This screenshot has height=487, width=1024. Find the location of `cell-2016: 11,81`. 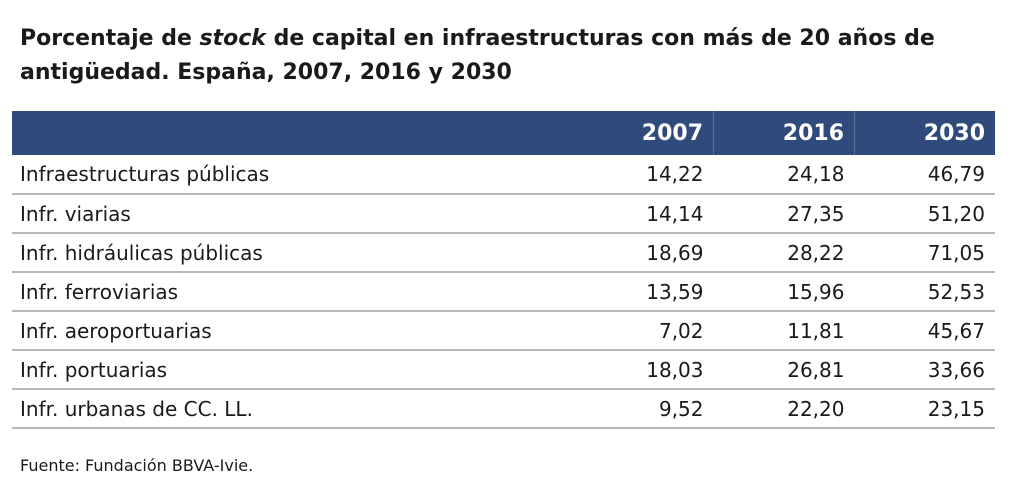

cell-2016: 11,81 is located at coordinates (816, 330).